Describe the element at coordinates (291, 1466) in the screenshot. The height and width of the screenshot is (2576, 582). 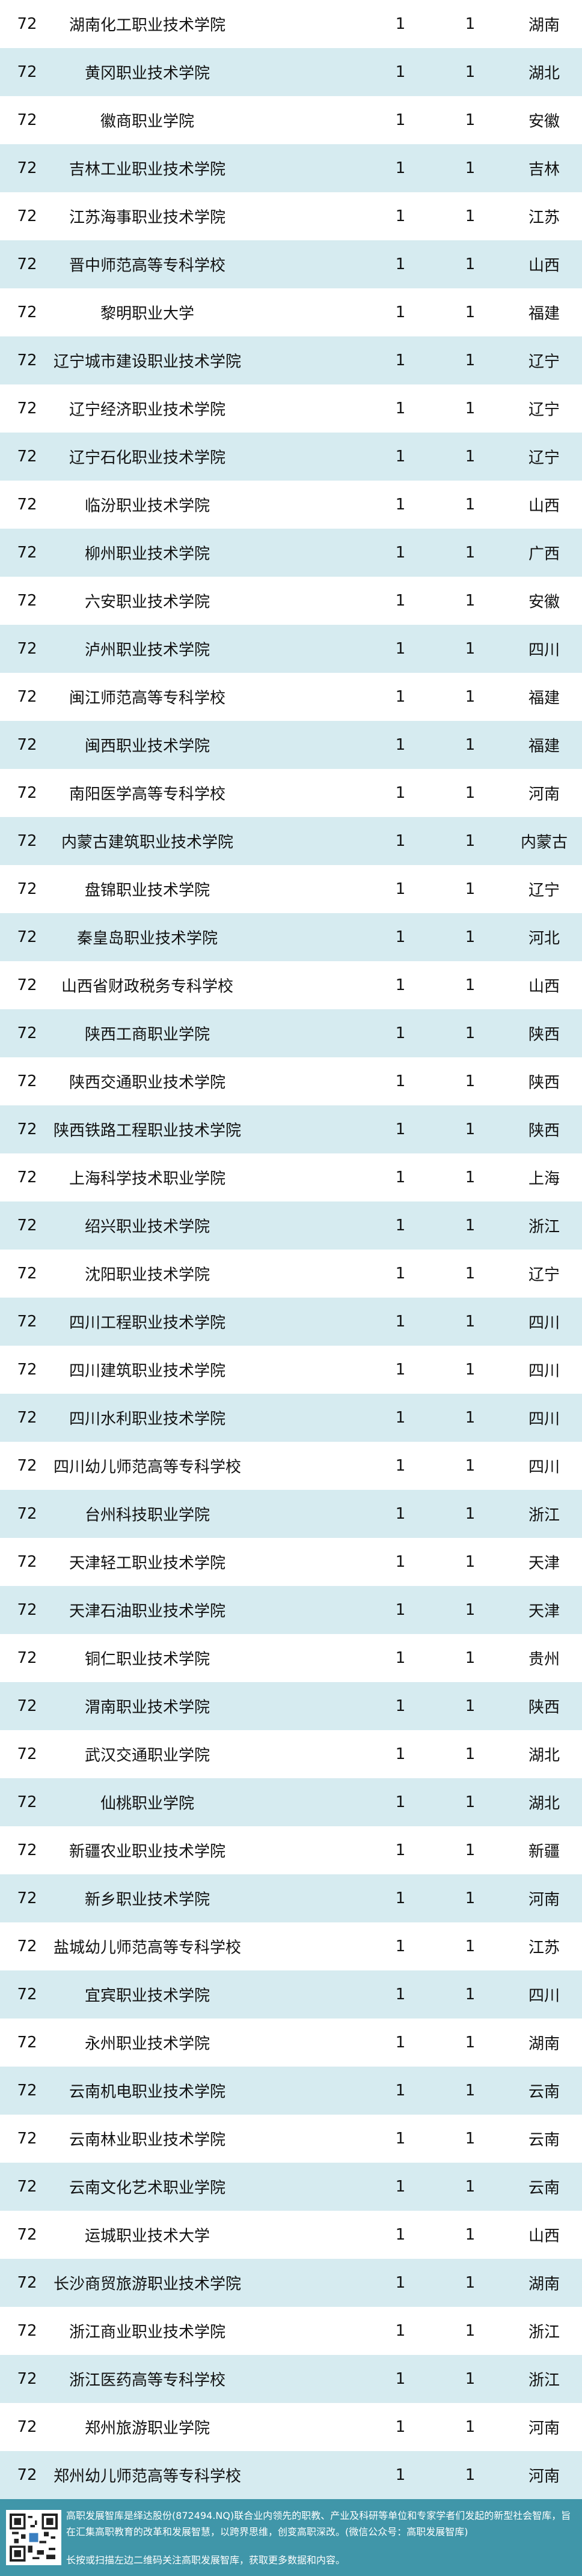
I see `table-row: 72 四川幼儿师范高等专科学校 1 1 四川` at that location.